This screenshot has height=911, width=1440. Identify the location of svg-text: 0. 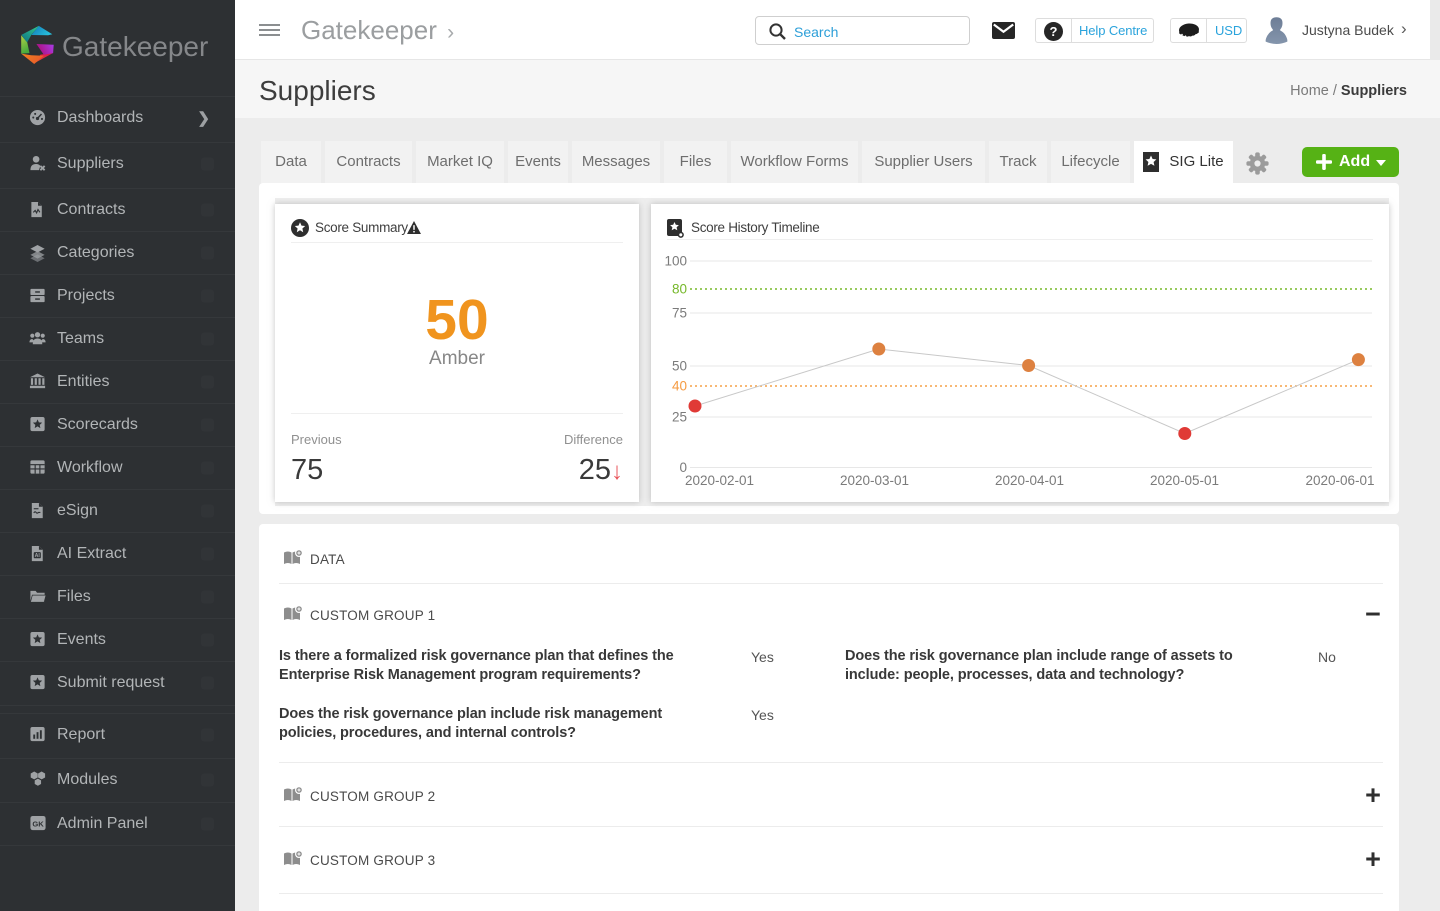
(683, 467).